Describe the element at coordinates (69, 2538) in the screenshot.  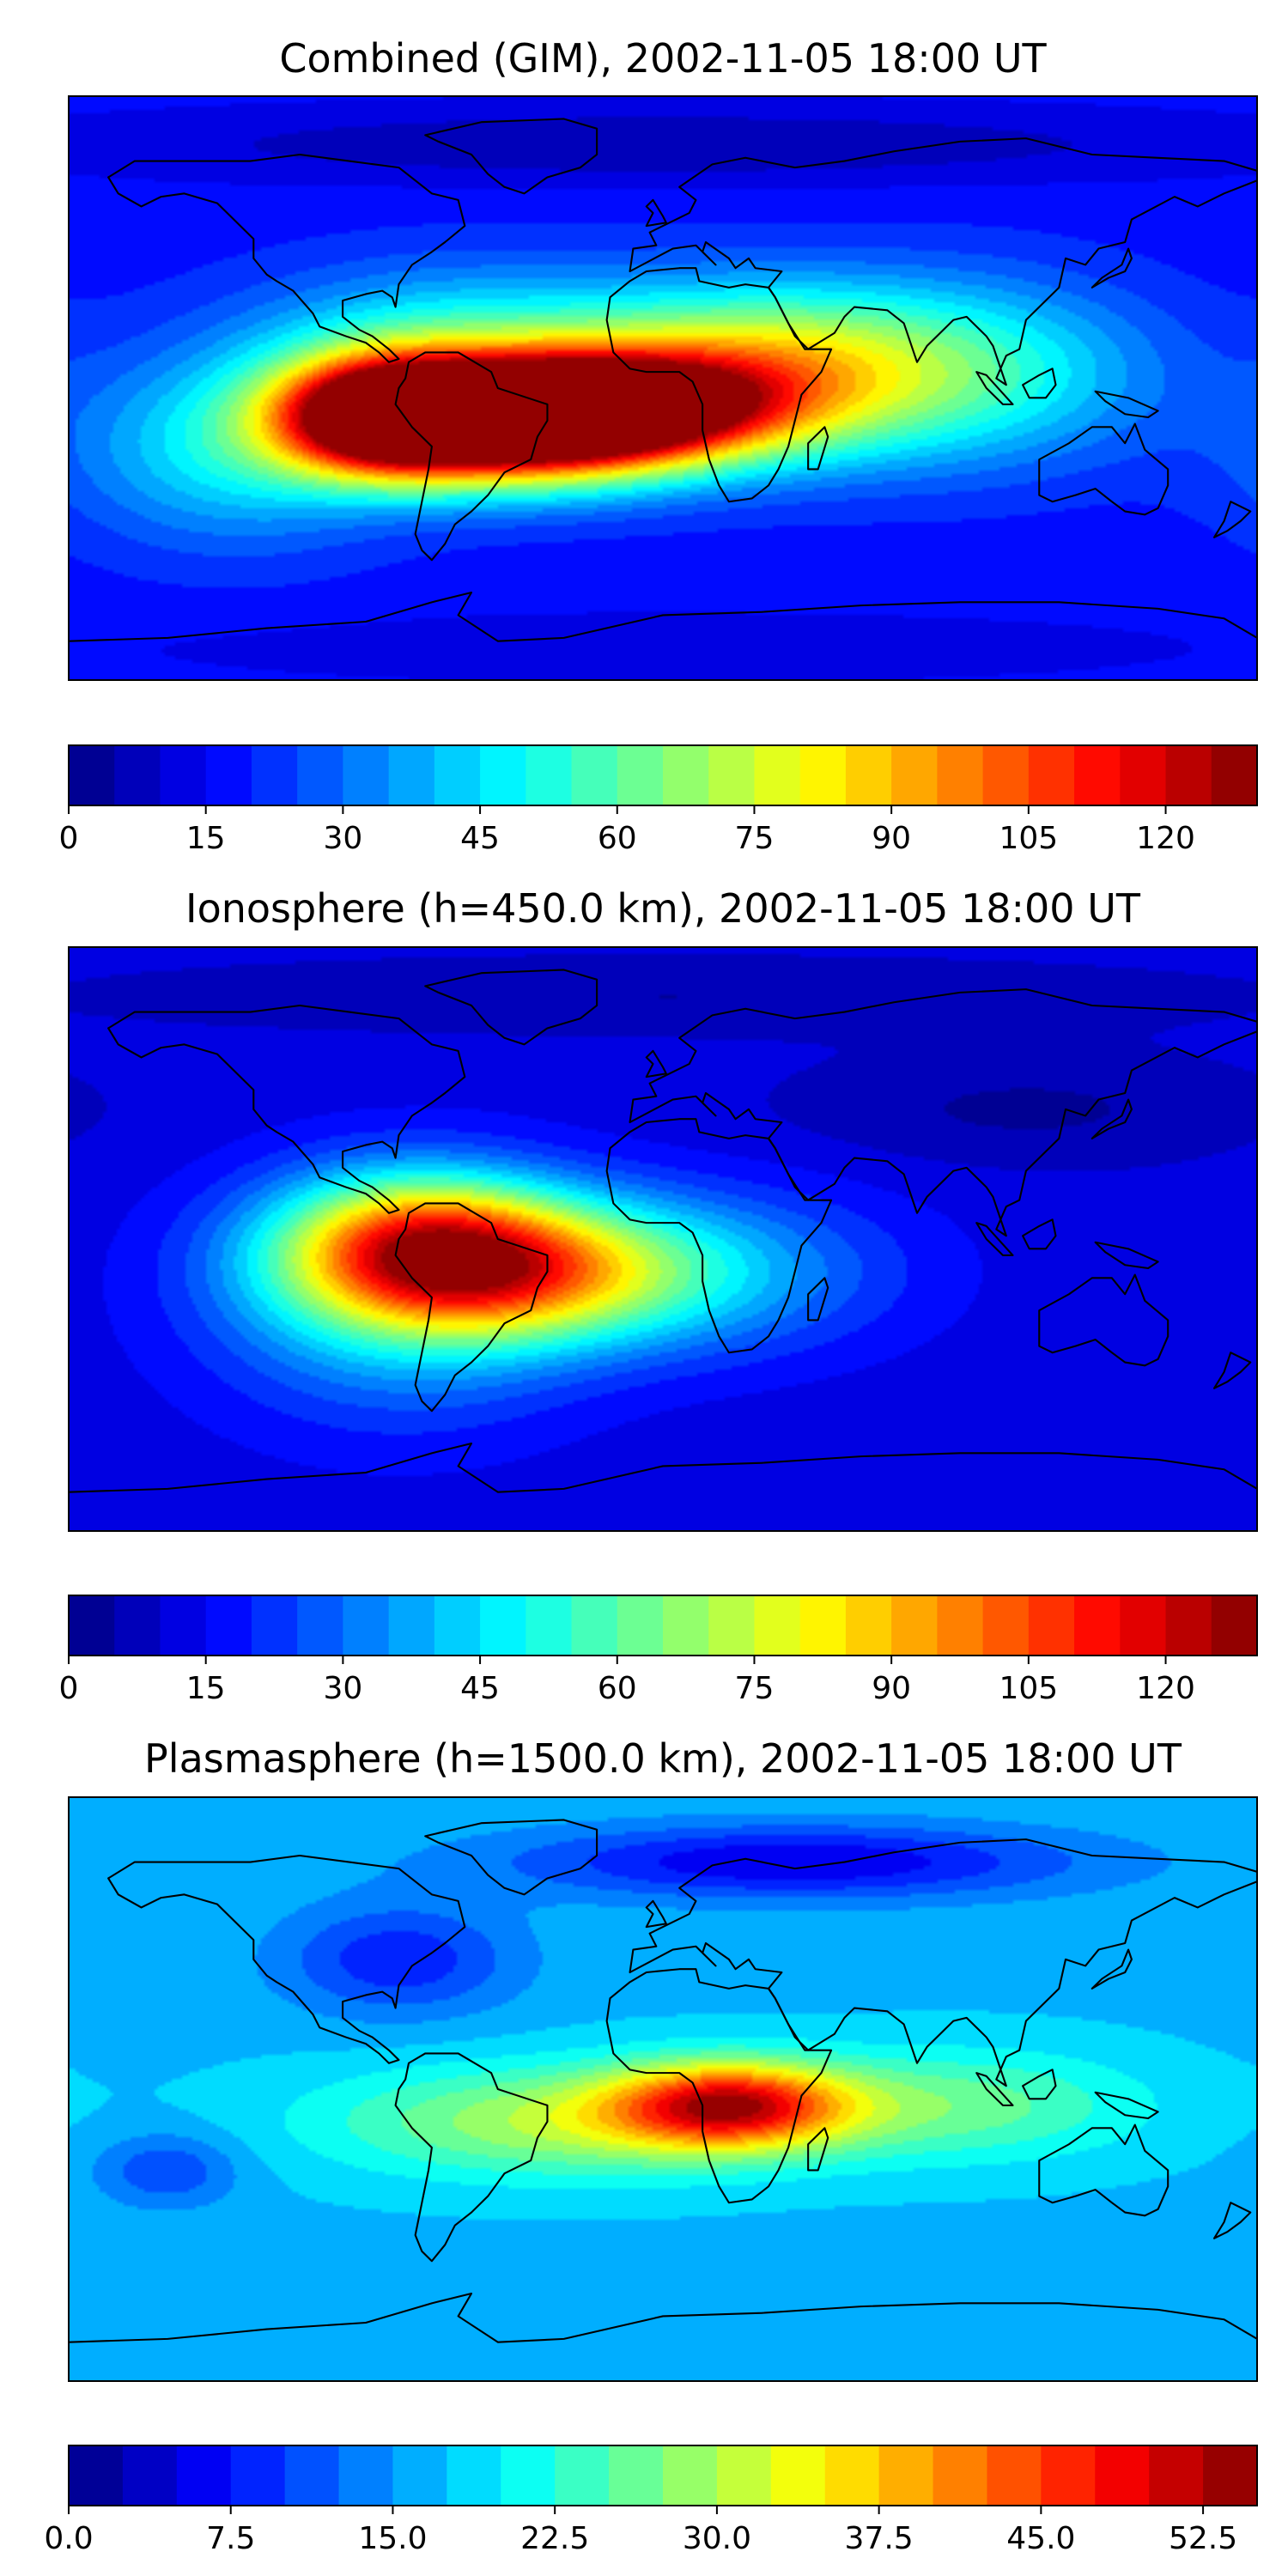
I see `colorbar-tick-label: 0.0` at that location.